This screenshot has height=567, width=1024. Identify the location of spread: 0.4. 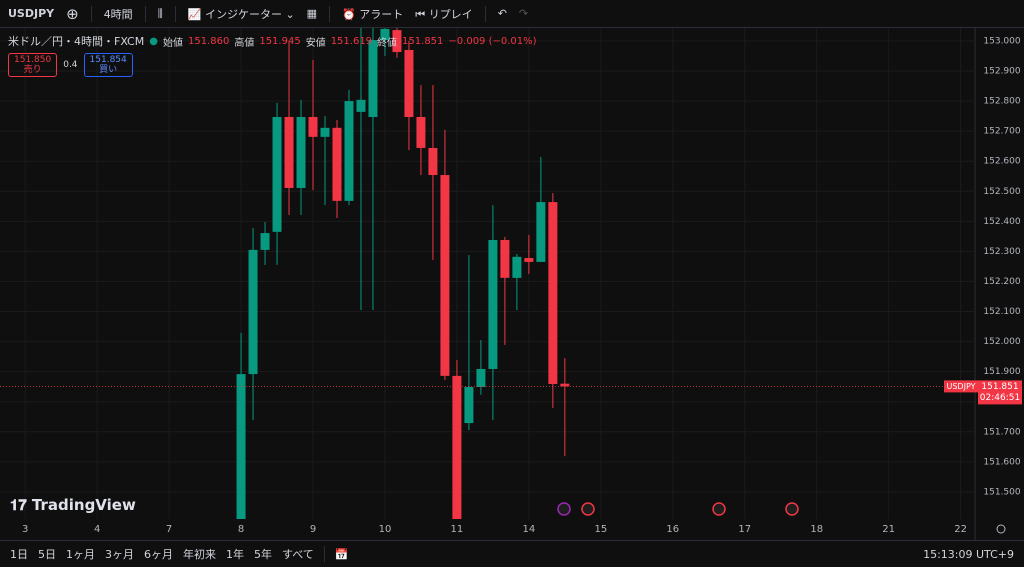
(70, 65).